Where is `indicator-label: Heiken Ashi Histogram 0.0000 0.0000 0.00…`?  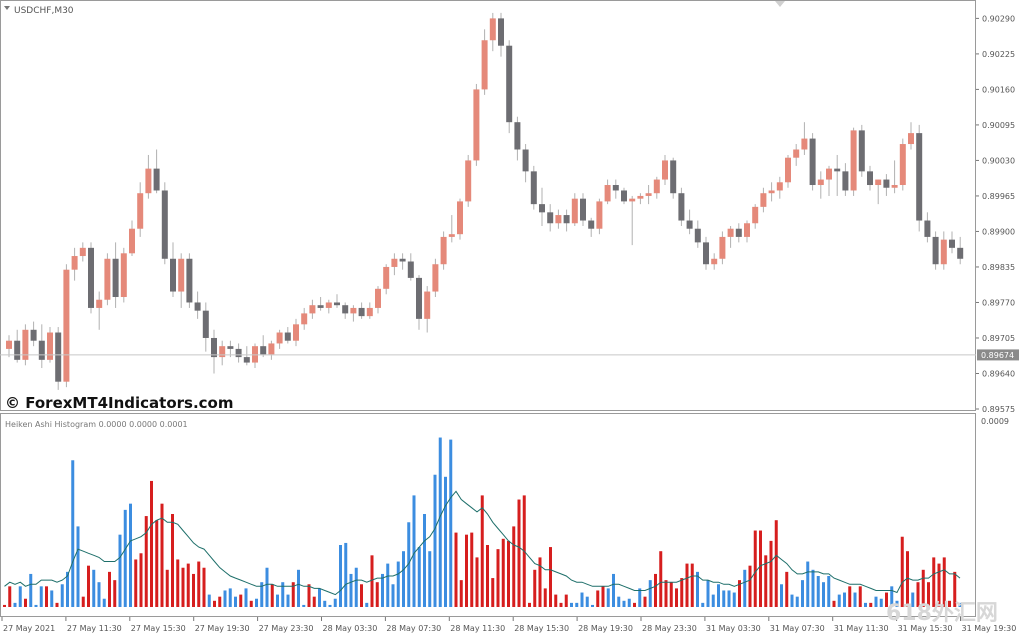 indicator-label: Heiken Ashi Histogram 0.0000 0.0000 0.00… is located at coordinates (96, 424).